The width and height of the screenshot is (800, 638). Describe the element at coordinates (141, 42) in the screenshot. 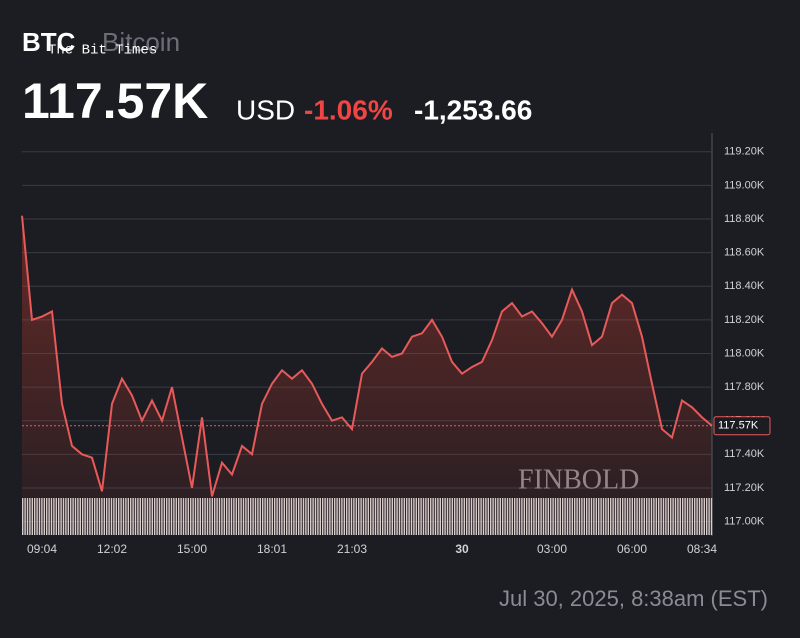

I see `asset-name: Bitcoin` at that location.